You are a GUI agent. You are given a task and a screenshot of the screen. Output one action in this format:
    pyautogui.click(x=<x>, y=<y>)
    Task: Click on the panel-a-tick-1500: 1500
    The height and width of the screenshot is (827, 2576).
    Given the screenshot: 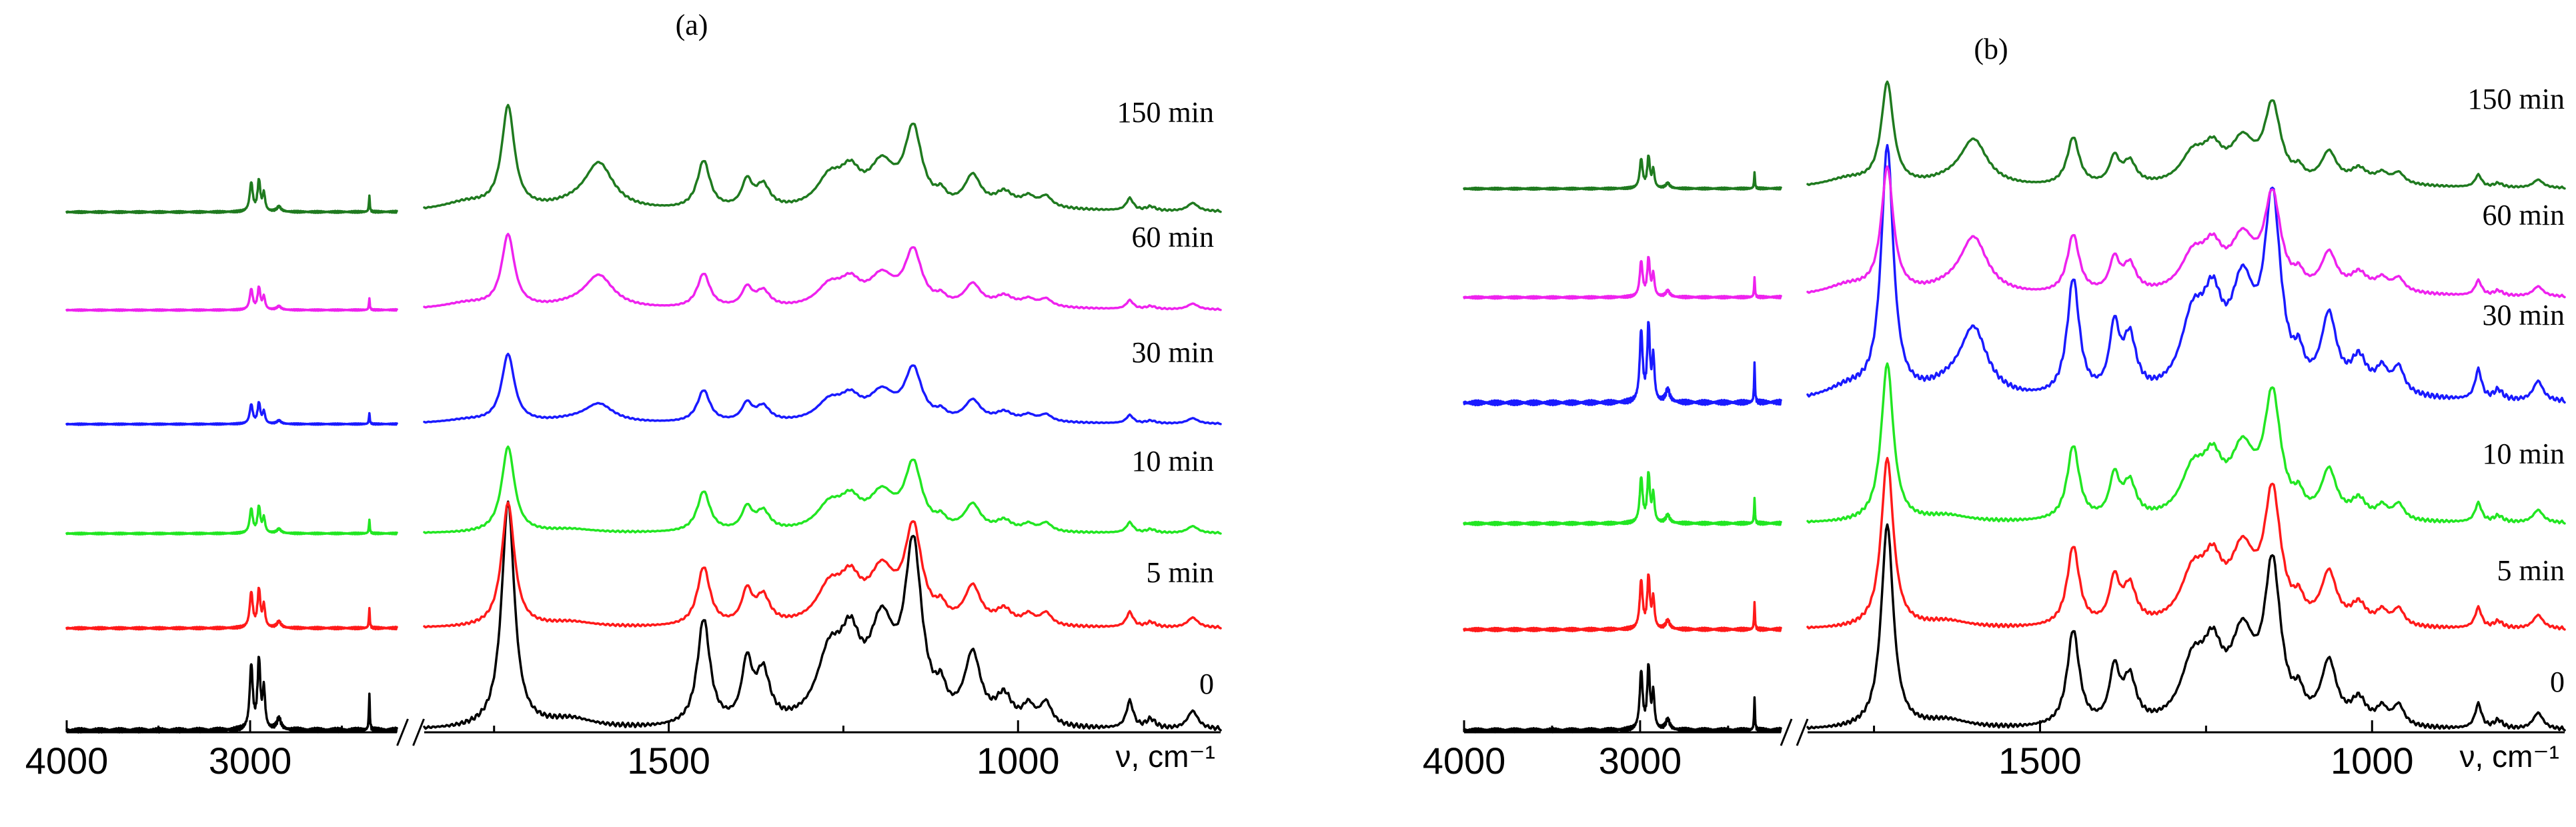 What is the action you would take?
    pyautogui.click(x=669, y=761)
    